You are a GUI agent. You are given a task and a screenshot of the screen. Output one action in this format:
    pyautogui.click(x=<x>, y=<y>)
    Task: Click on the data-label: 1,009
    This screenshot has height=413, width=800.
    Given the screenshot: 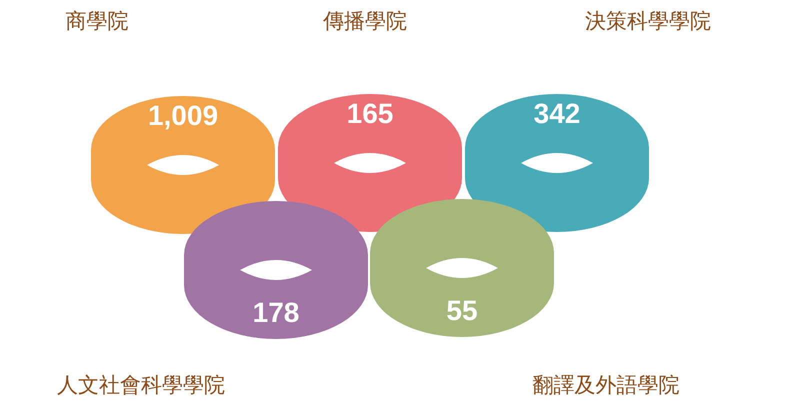 What is the action you would take?
    pyautogui.click(x=183, y=115)
    